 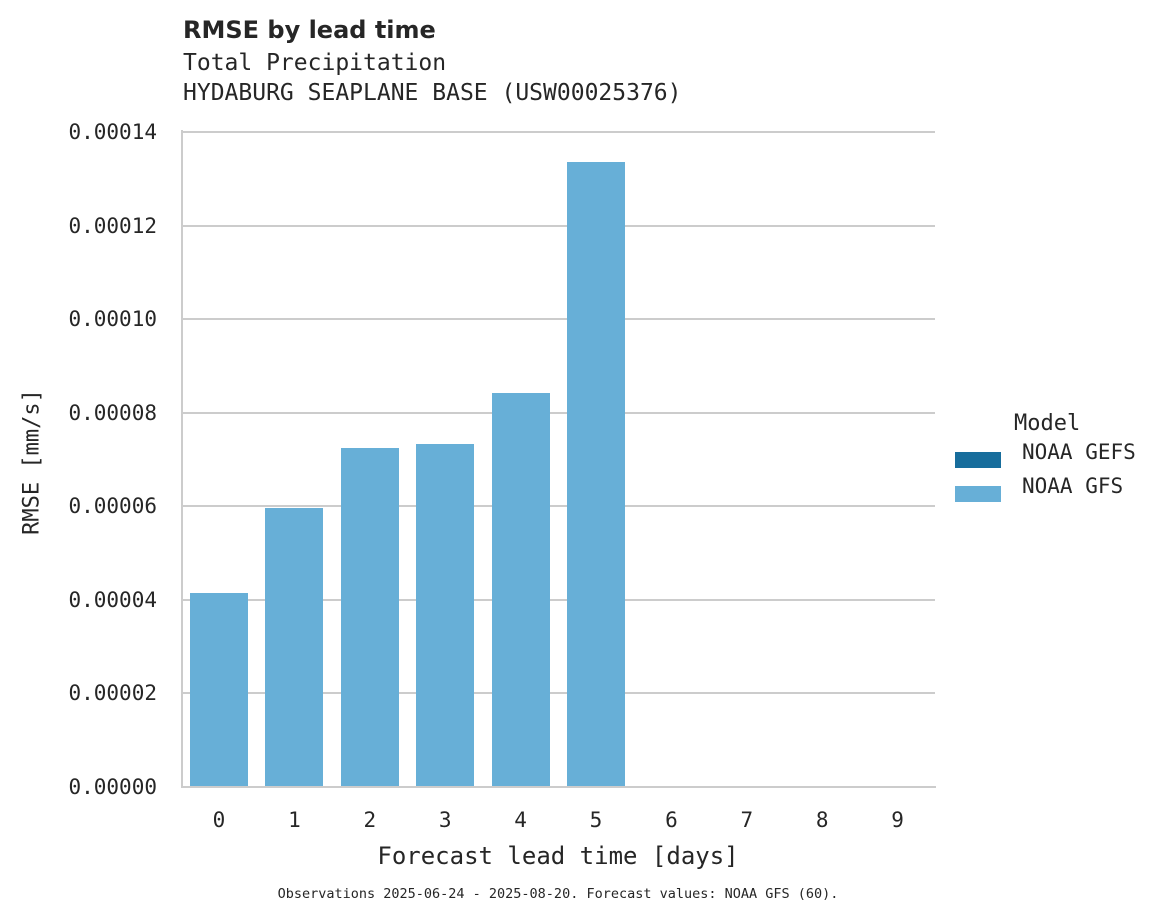 I want to click on y-tick-label: 0.00010, so click(x=112, y=319).